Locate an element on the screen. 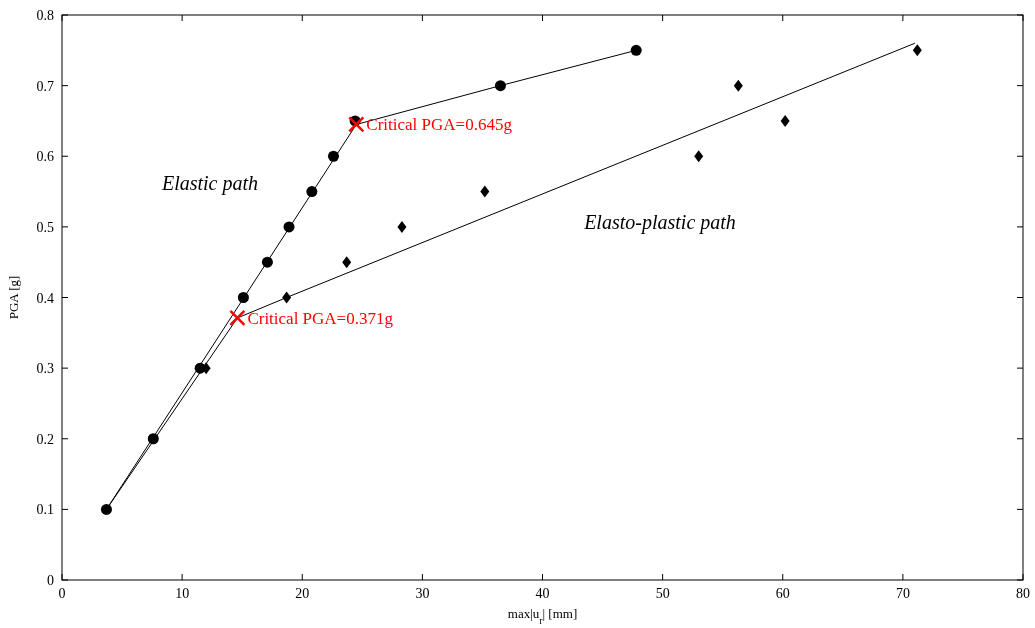 This screenshot has height=628, width=1035. y-tick-label: 0.7 is located at coordinates (45, 86).